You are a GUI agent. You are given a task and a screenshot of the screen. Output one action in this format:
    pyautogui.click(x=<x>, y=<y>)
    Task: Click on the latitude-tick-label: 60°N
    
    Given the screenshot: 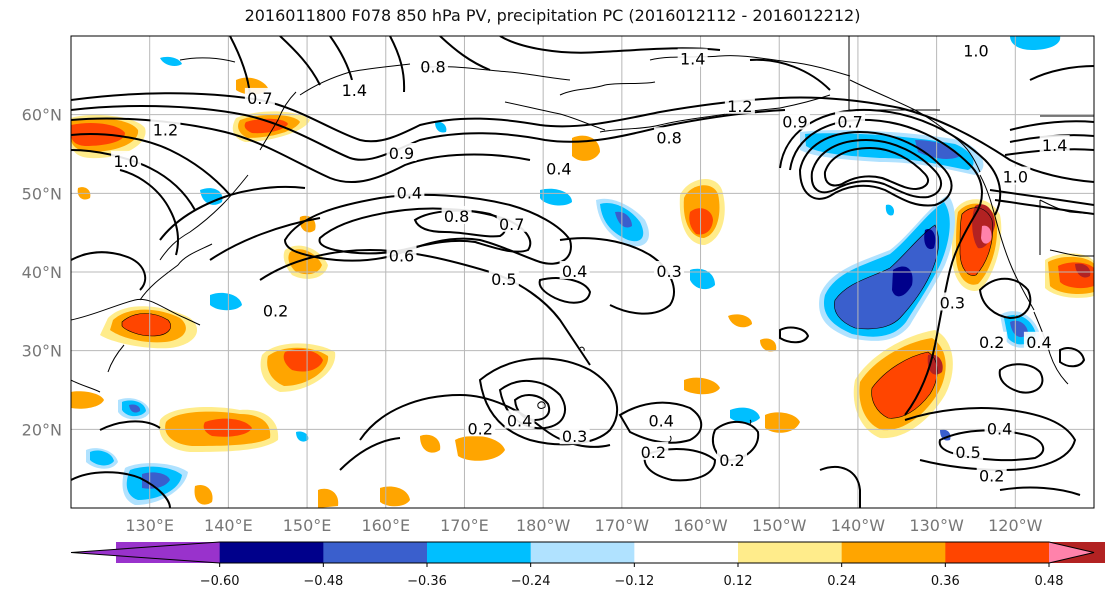 What is the action you would take?
    pyautogui.click(x=42, y=115)
    